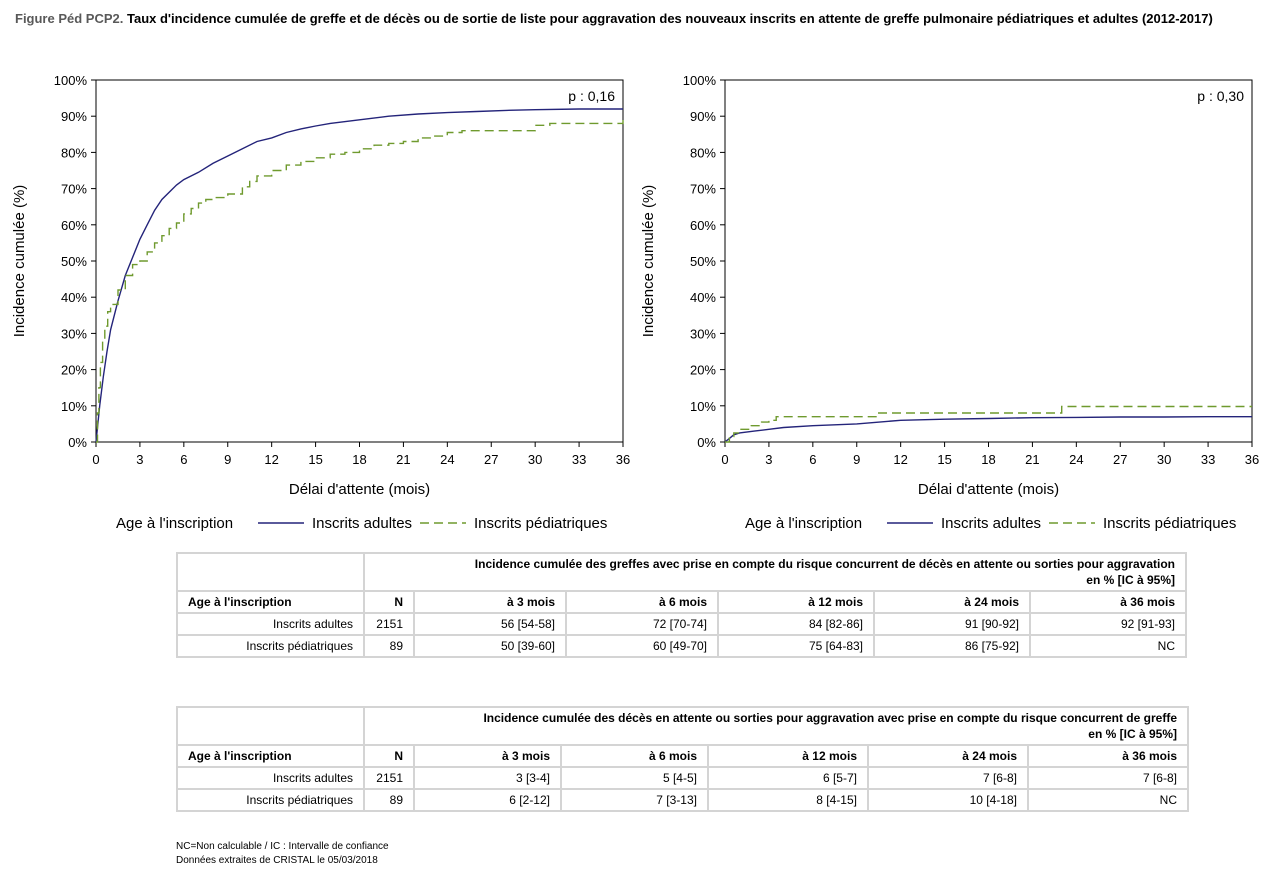  Describe the element at coordinates (703, 152) in the screenshot. I see `y-tick-label: 80%` at that location.